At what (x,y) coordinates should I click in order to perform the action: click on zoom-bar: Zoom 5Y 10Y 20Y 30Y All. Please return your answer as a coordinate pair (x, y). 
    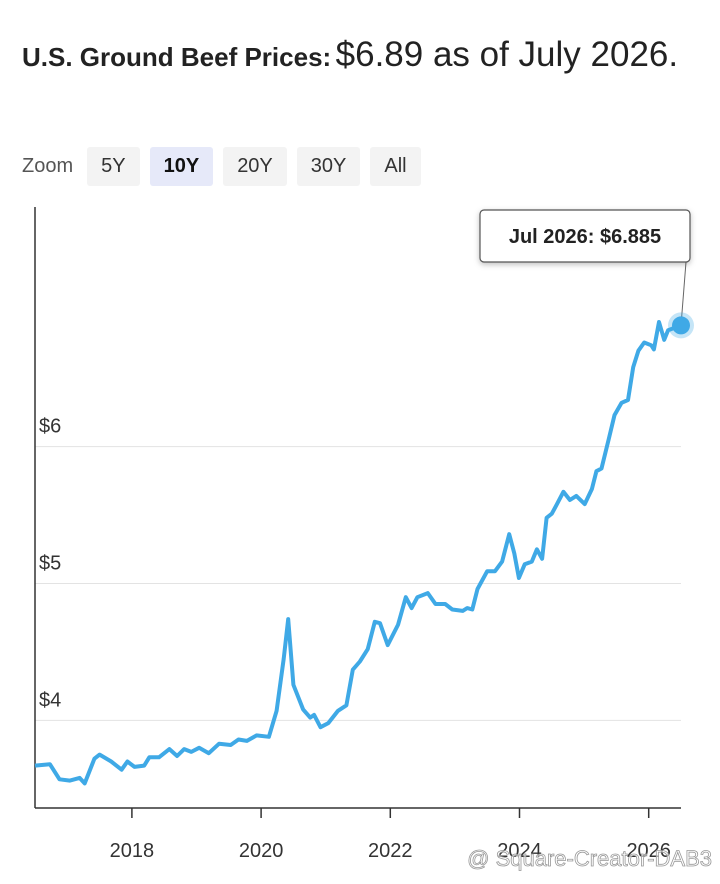
    Looking at the image, I should click on (221, 166).